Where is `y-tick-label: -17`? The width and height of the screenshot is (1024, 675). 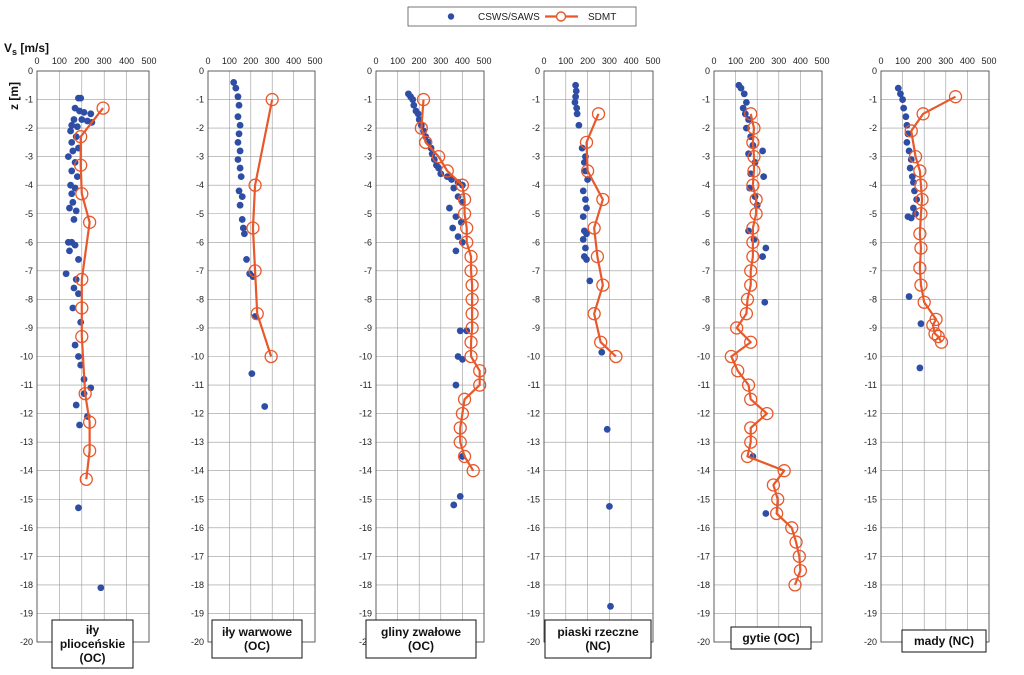
y-tick-label: -17 is located at coordinates (197, 556).